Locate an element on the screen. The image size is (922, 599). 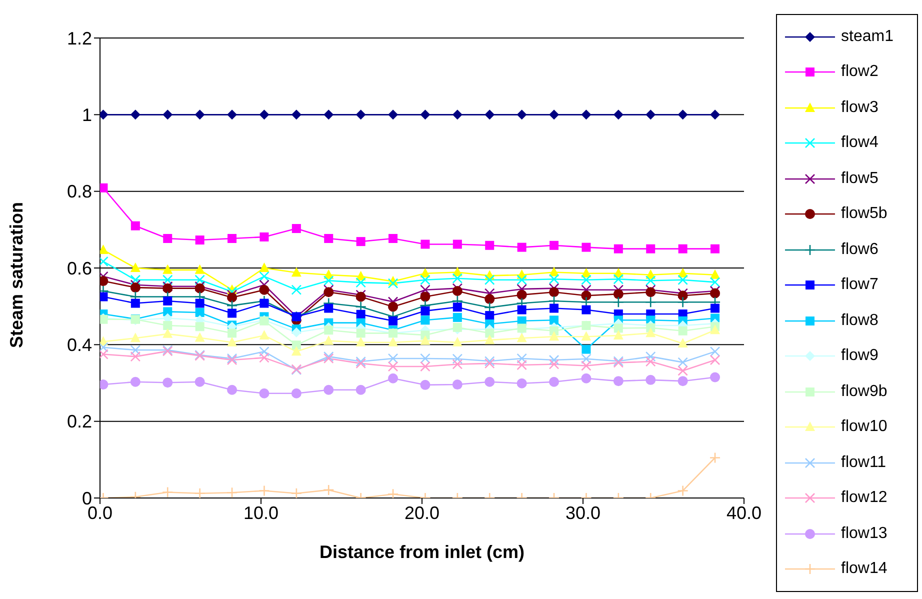
legend-label: flow5 is located at coordinates (859, 179).